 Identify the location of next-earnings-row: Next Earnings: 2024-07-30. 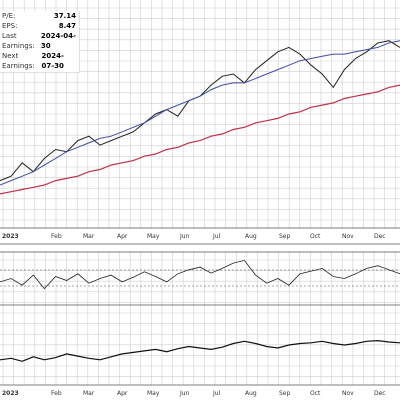
(39, 61).